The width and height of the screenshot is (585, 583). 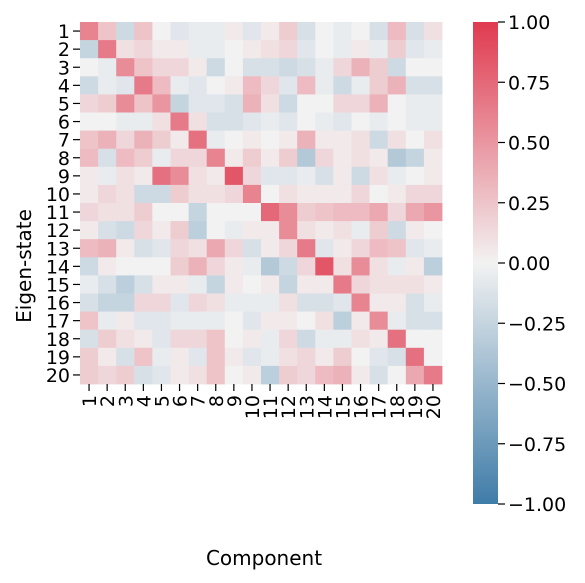 What do you see at coordinates (216, 31) in the screenshot?
I see `heatmap-cell-r1-c8` at bounding box center [216, 31].